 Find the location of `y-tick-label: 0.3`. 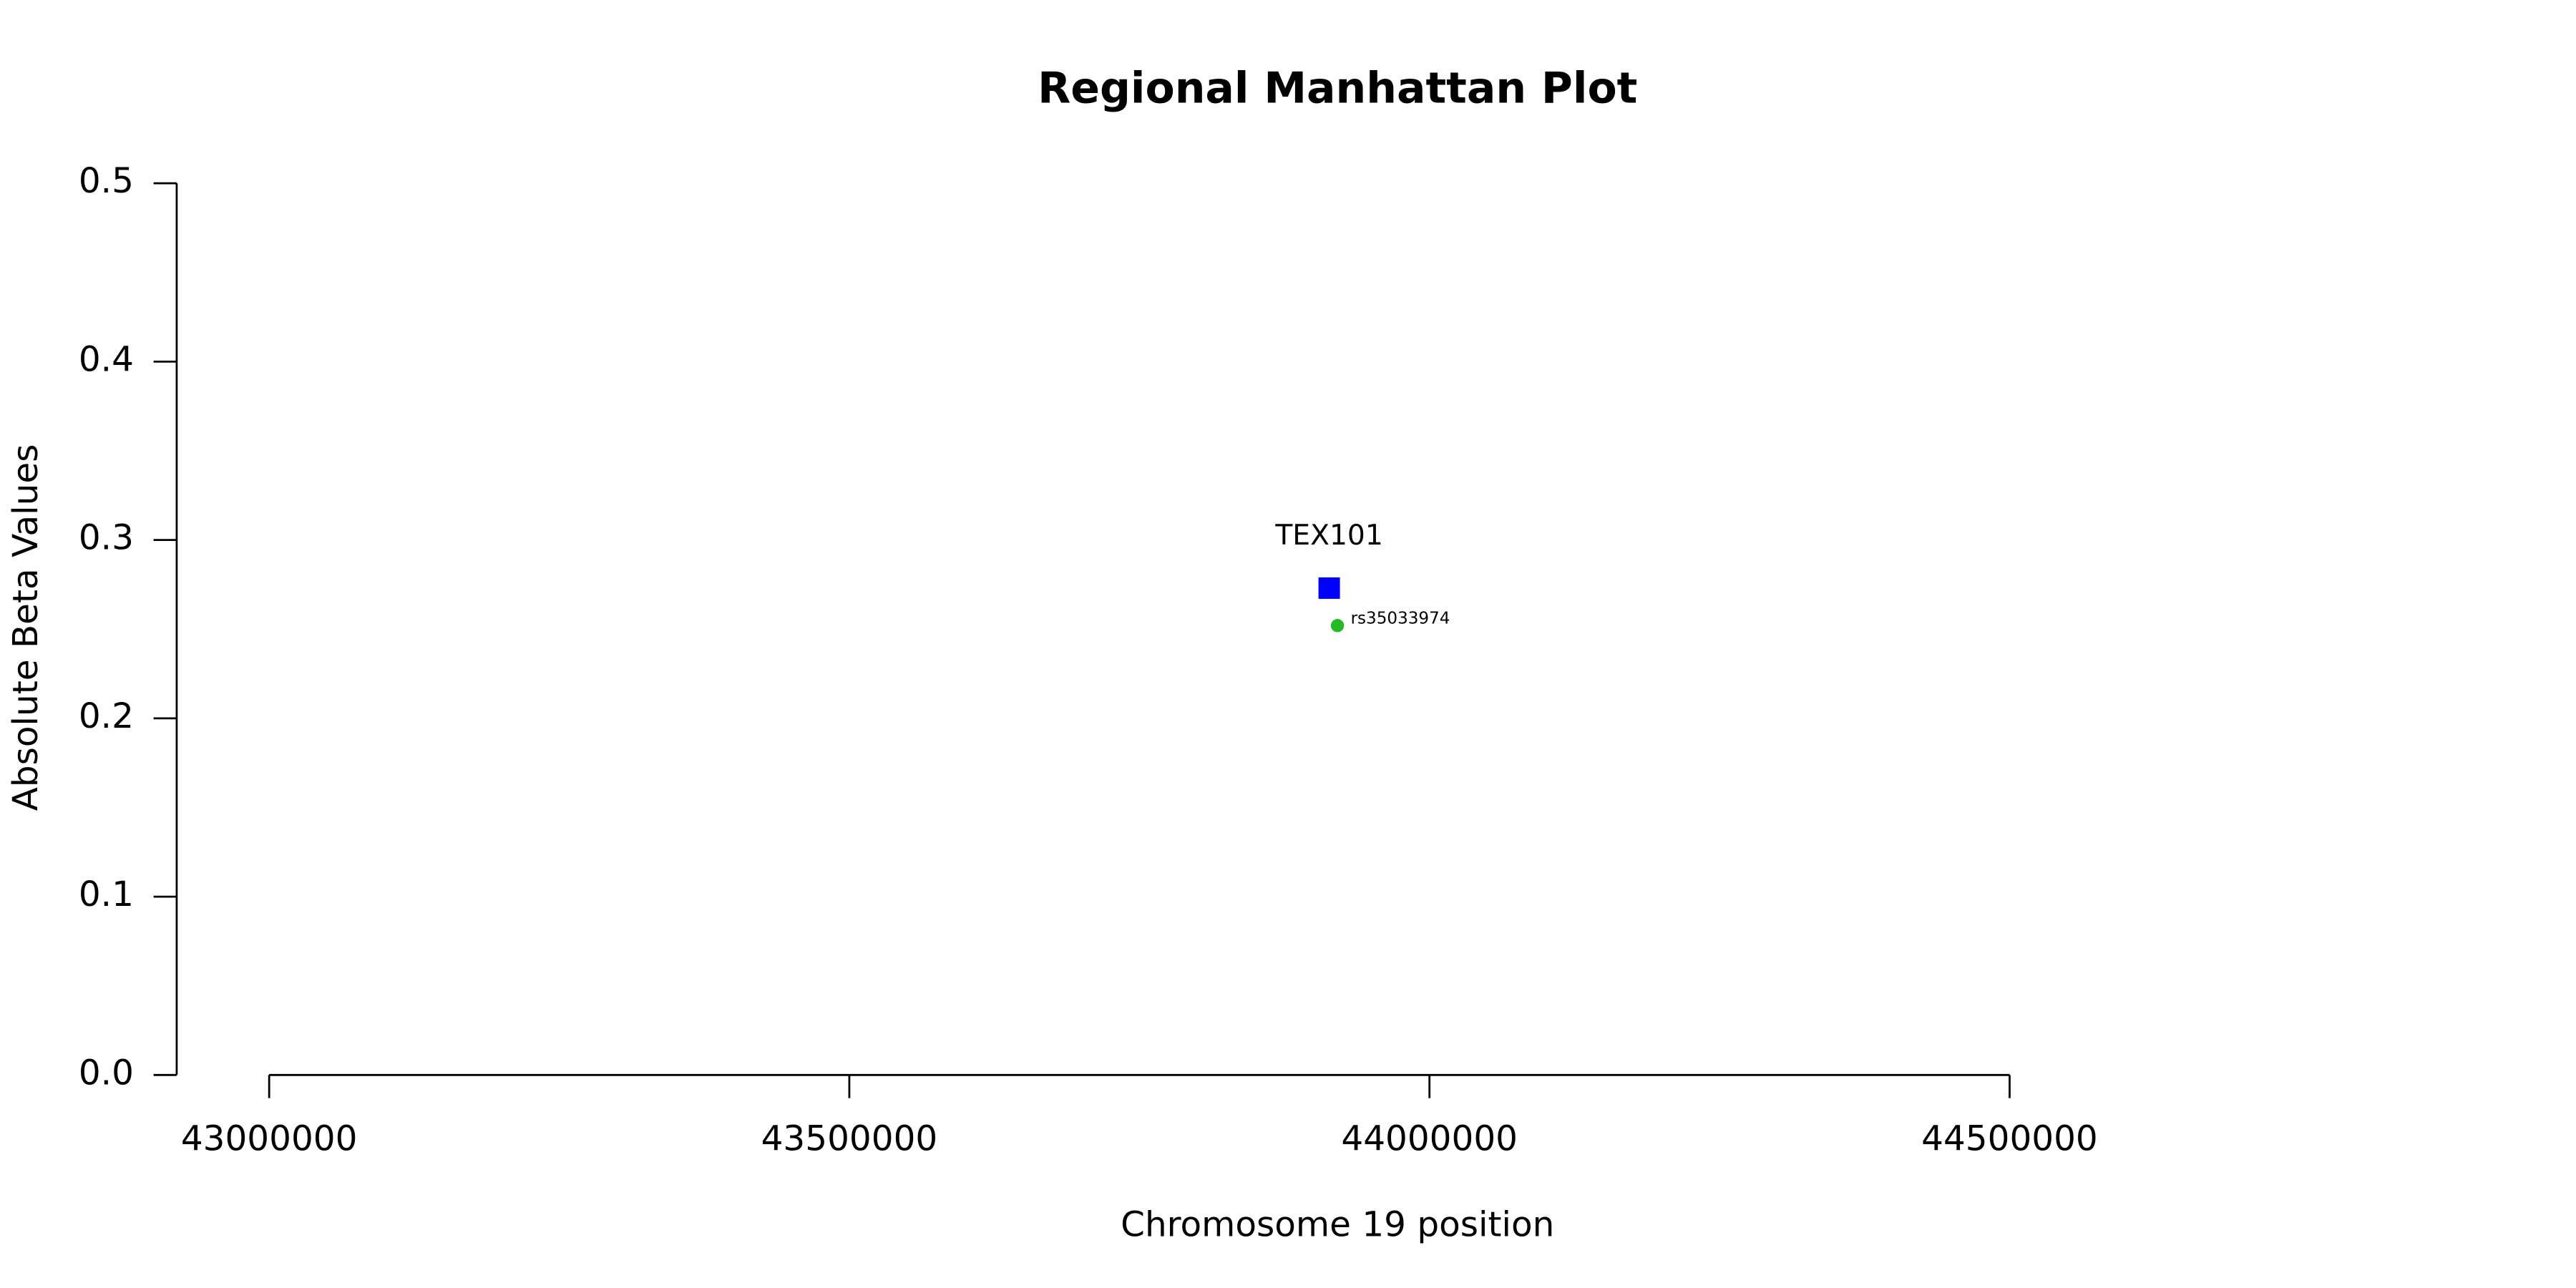

y-tick-label: 0.3 is located at coordinates (106, 538).